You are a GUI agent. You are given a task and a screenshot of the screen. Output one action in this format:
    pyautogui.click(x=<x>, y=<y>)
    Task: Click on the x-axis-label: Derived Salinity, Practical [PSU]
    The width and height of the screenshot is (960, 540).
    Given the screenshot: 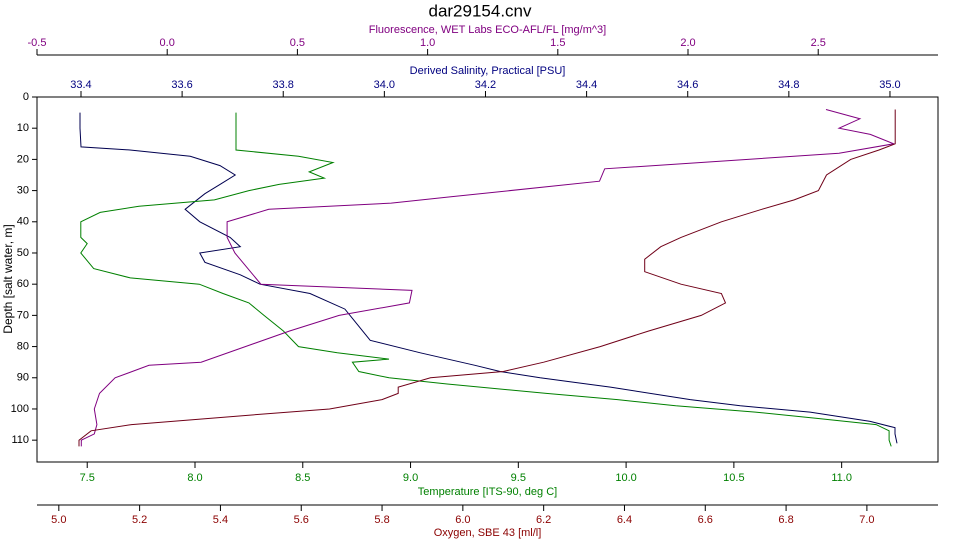 What is the action you would take?
    pyautogui.click(x=488, y=71)
    